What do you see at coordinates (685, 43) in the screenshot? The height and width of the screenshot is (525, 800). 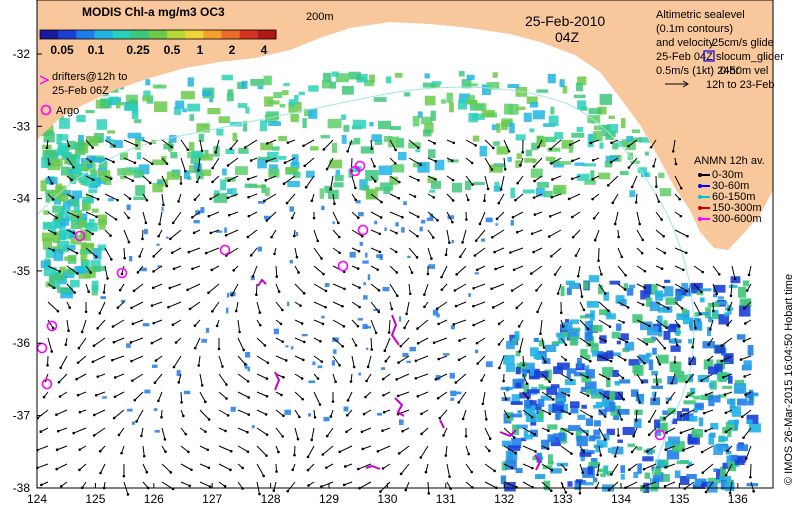 I see `altimetry-line3: and velocity` at bounding box center [685, 43].